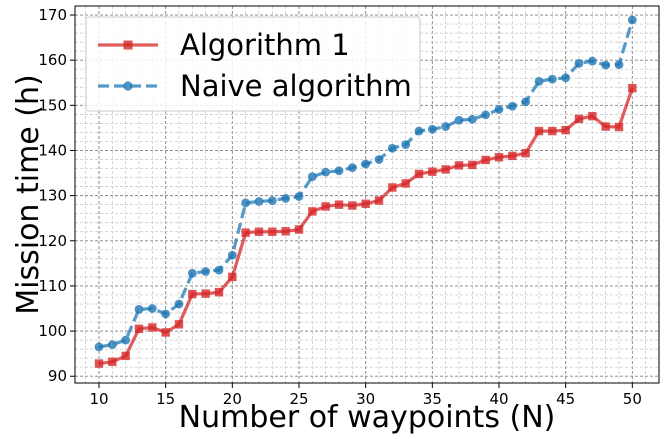 This screenshot has height=439, width=665. What do you see at coordinates (52, 105) in the screenshot?
I see `y-tick-label: 150` at bounding box center [52, 105].